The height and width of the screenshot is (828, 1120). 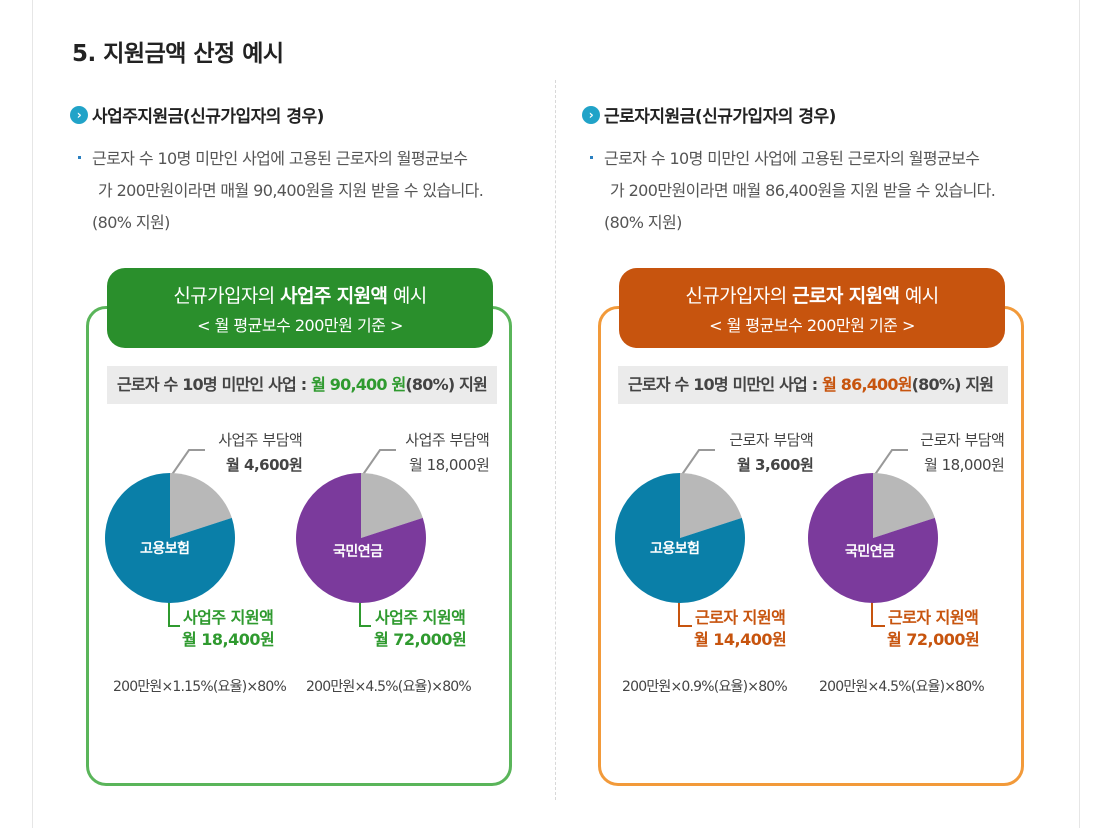 What do you see at coordinates (740, 629) in the screenshot?
I see `support-label: 근로자 지원액 월 14,400원` at bounding box center [740, 629].